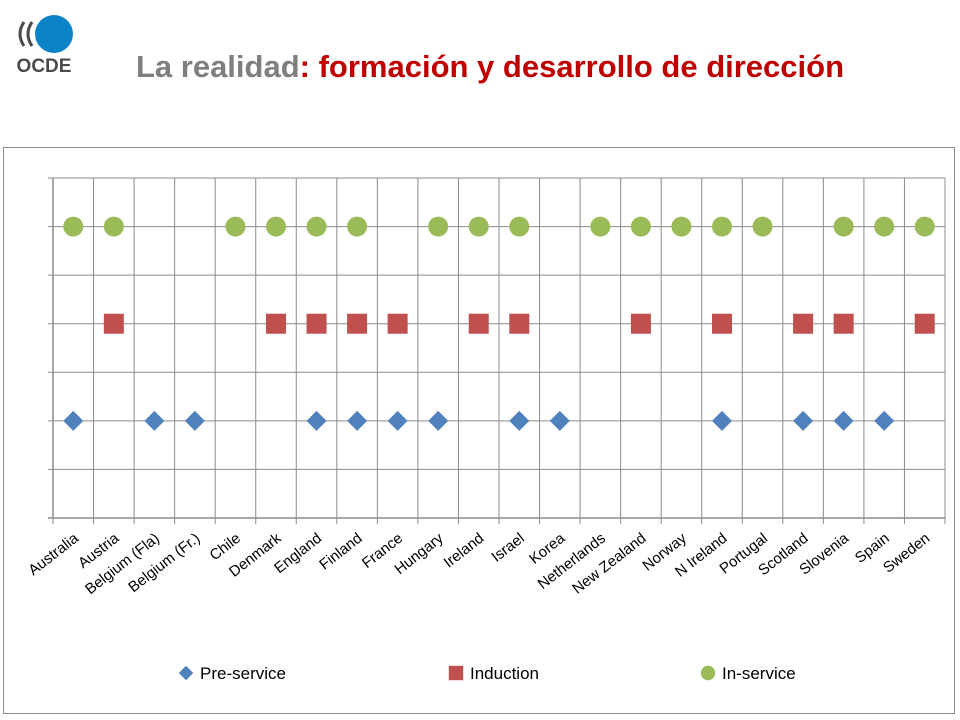 Image resolution: width=960 pixels, height=720 pixels. What do you see at coordinates (906, 553) in the screenshot?
I see `category-label: Sweden` at bounding box center [906, 553].